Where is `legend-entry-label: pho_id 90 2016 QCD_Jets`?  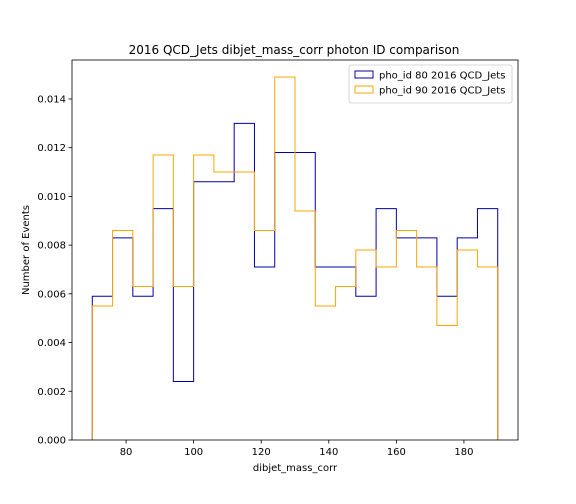
legend-entry-label: pho_id 90 2016 QCD_Jets is located at coordinates (442, 91).